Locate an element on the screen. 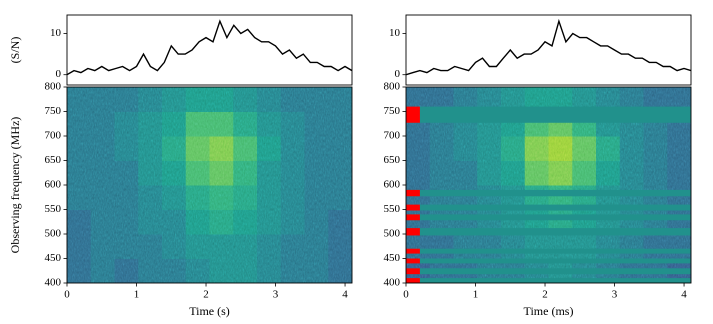  x-axis-label: Time (s) is located at coordinates (209, 311).